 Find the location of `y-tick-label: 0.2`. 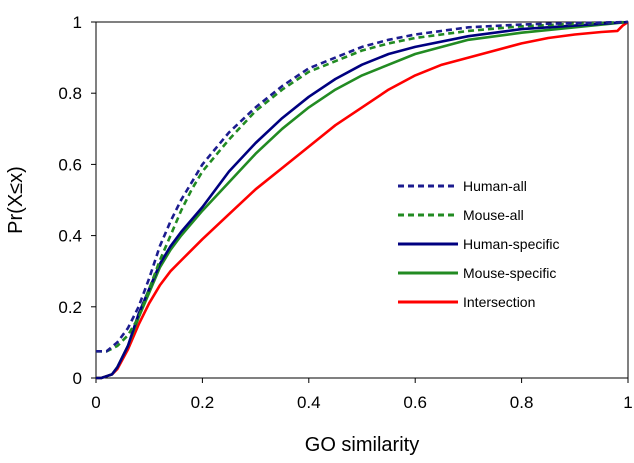

y-tick-label: 0.2 is located at coordinates (70, 307).